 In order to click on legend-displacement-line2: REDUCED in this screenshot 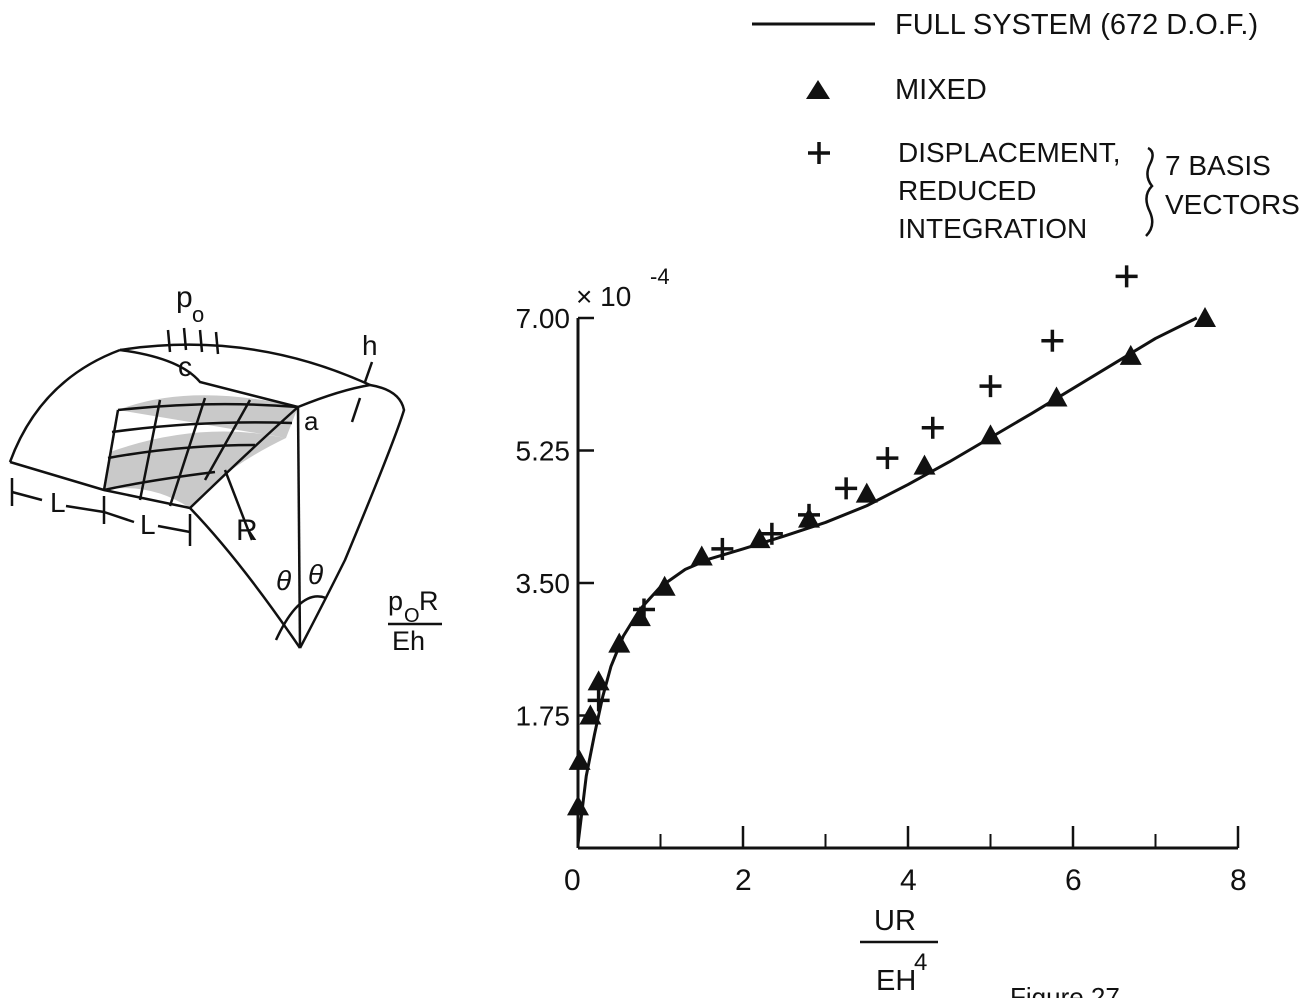, I will do `click(967, 190)`.